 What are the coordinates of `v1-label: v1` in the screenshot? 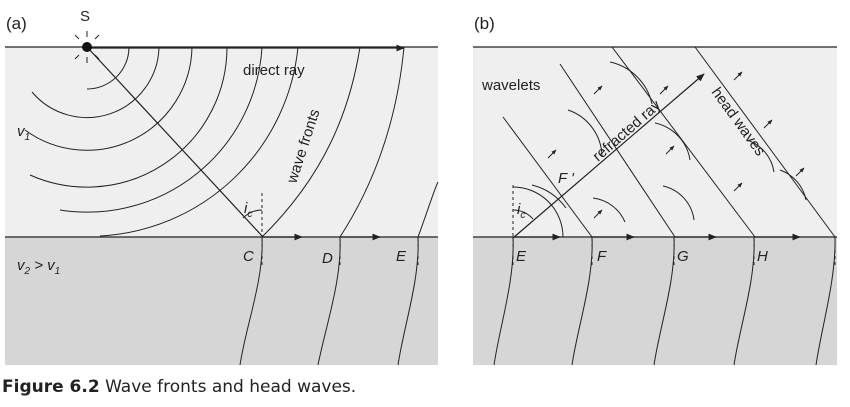 It's located at (23, 133).